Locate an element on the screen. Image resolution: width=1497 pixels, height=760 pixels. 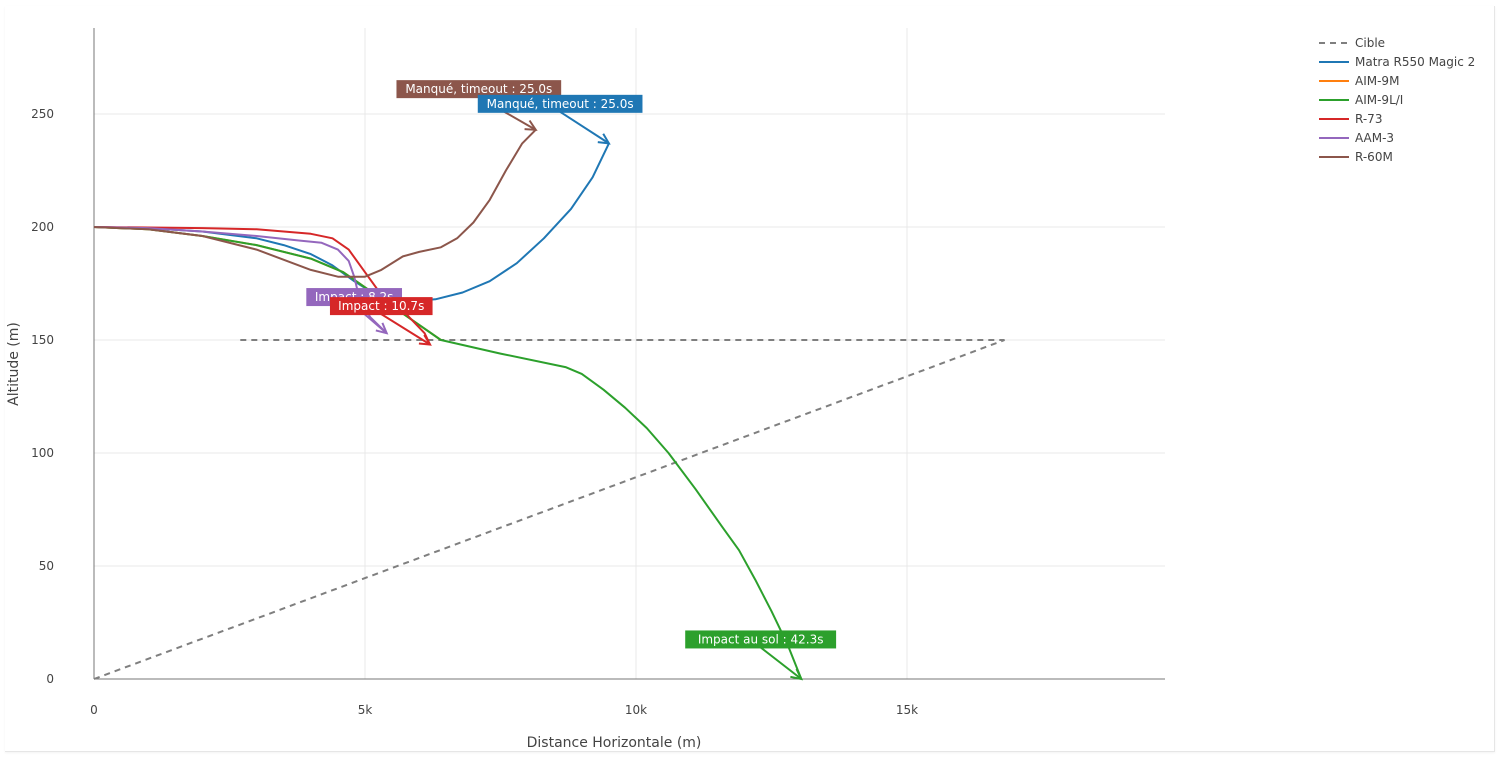
y-axis-title: Altitude (m) is located at coordinates (14, 364).